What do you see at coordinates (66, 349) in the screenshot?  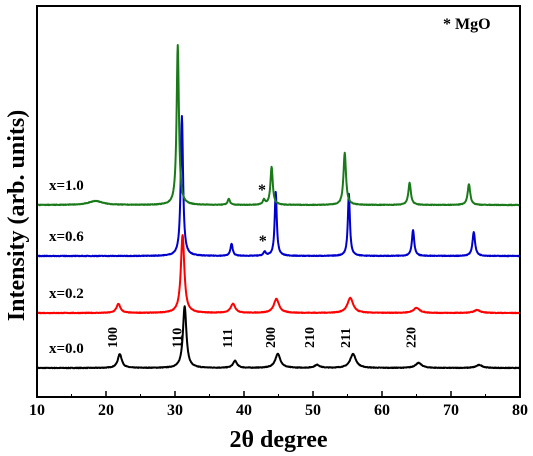 I see `series-label: x=0.0` at bounding box center [66, 349].